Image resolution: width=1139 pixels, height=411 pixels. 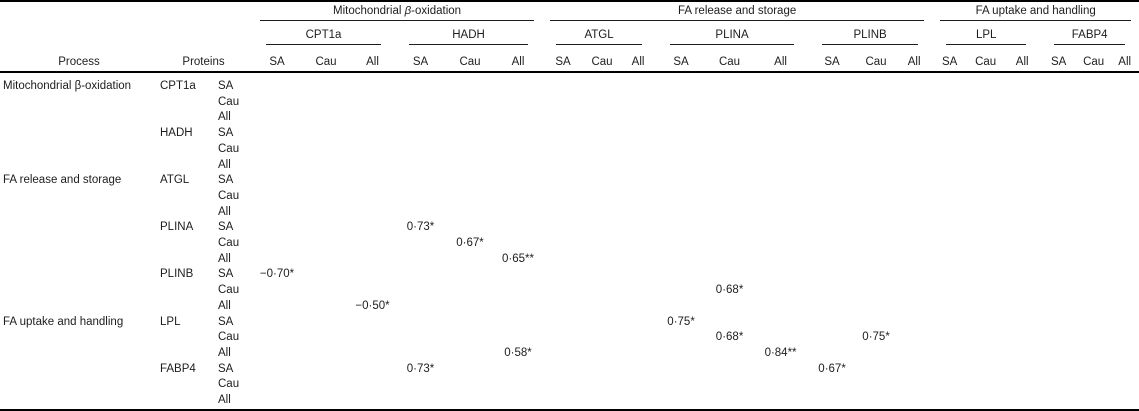 I want to click on value-cell-cpt1a-all: −0·50*, so click(x=372, y=305).